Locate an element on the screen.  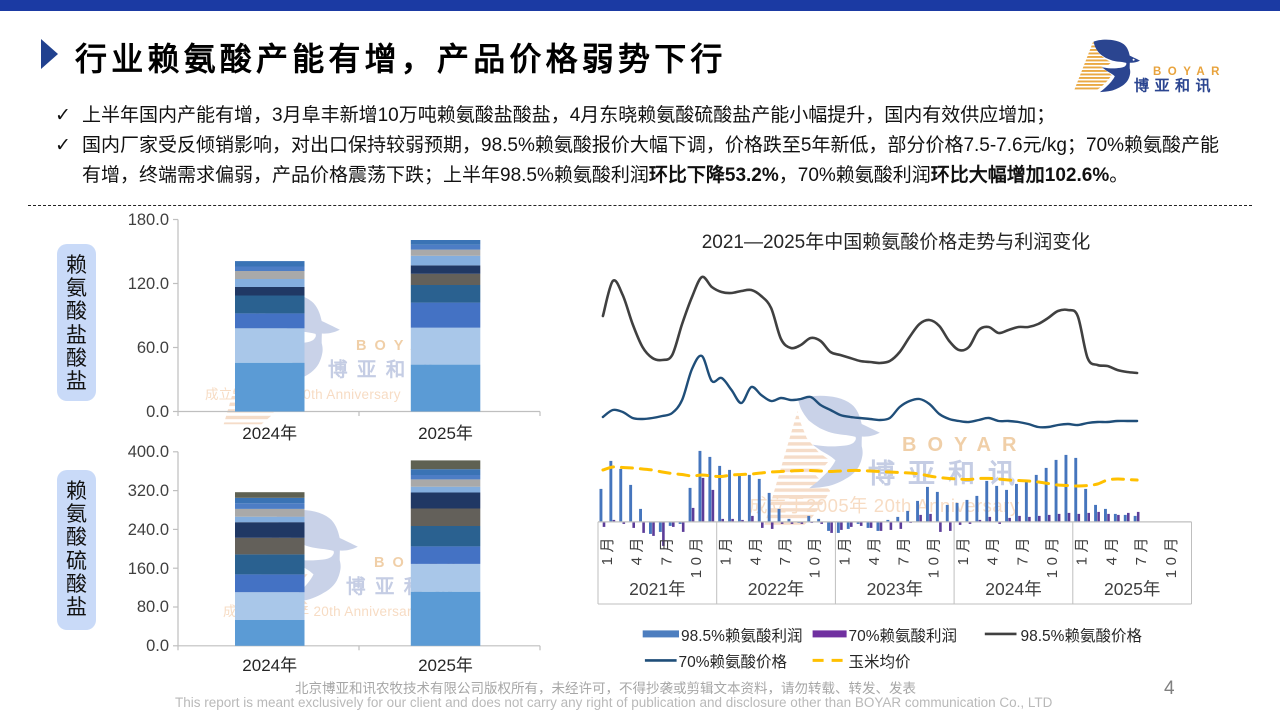
svg-text: 80.0 is located at coordinates (153, 607).